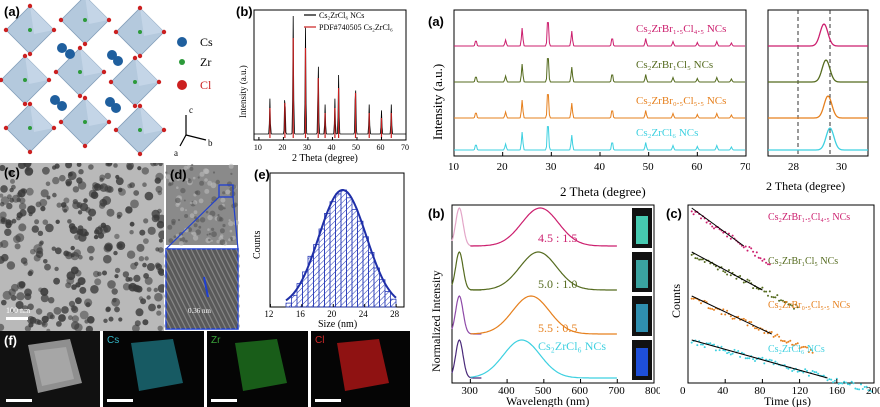 This screenshot has width=880, height=407. Describe the element at coordinates (815, 100) in the screenshot. I see `xrd-zoom-panel: 28 30 2 Theta (degree)` at that location.